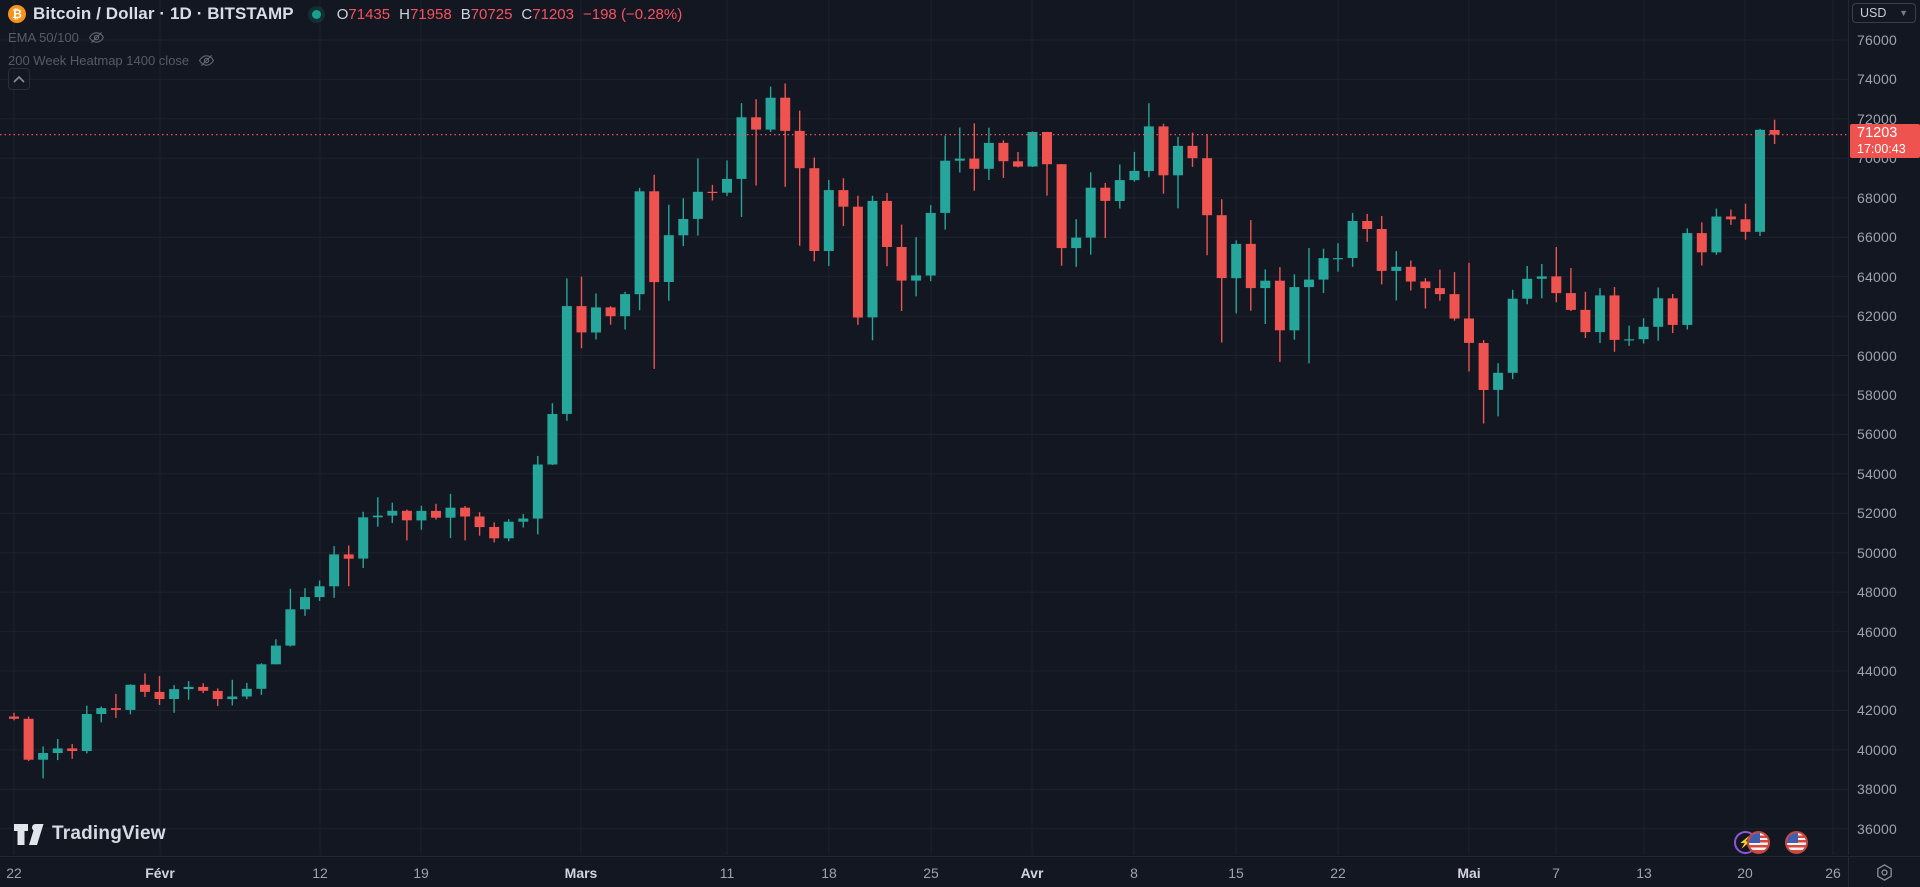 This screenshot has height=887, width=1920. Describe the element at coordinates (19, 79) in the screenshot. I see `collapse-legend-button` at that location.